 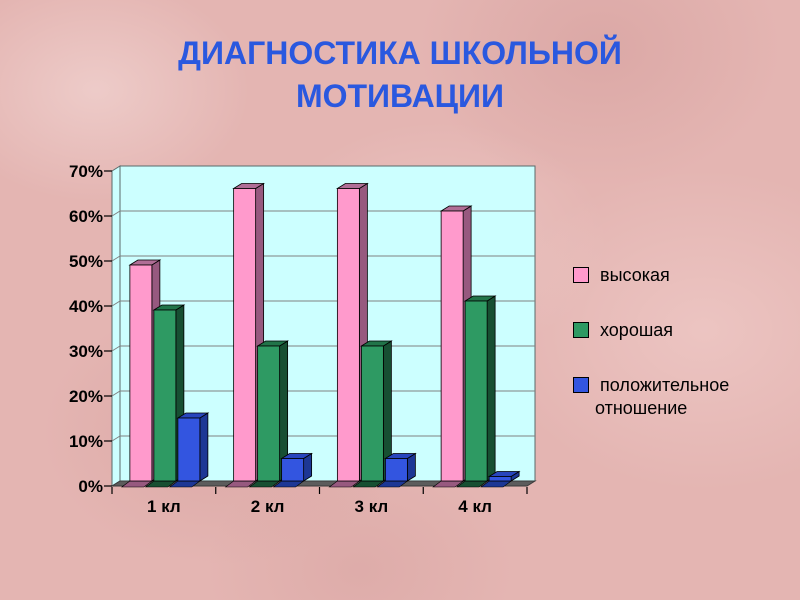 I want to click on bar-s2-c3, so click(x=500, y=479).